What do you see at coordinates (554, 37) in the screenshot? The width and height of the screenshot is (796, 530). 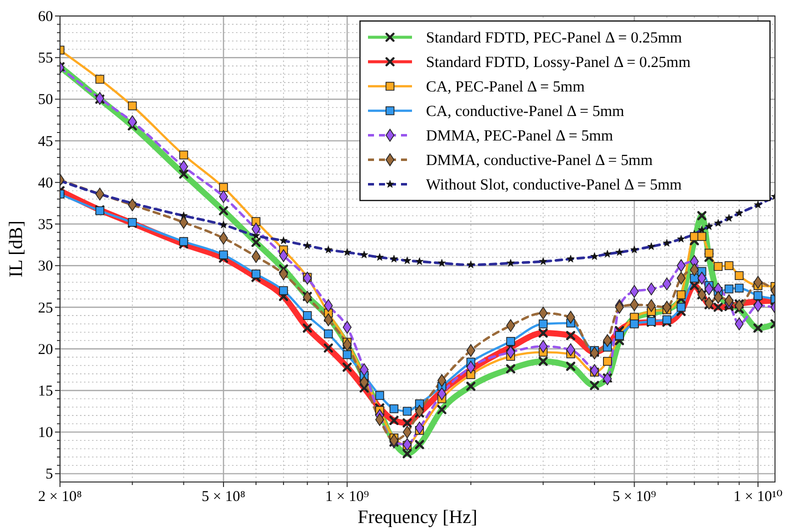 I see `legend-label: Standard FDTD, PEC-Panel Δ = 0.25mm` at bounding box center [554, 37].